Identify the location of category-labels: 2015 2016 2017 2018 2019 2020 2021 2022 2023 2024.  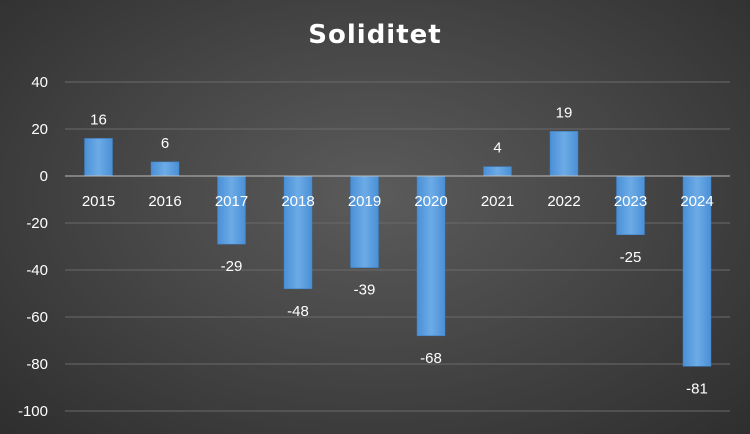
(398, 201).